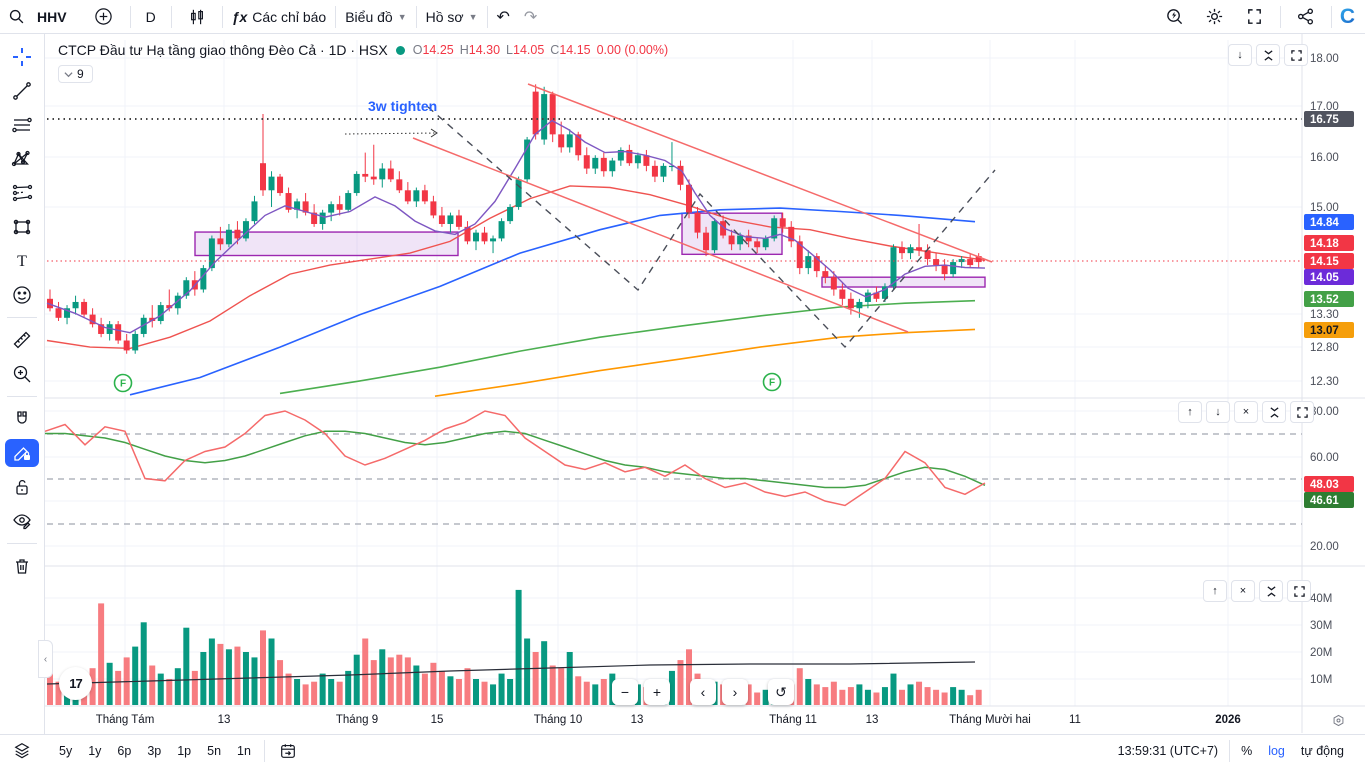 This screenshot has height=767, width=1365. Describe the element at coordinates (781, 692) in the screenshot. I see `reset-chart-button: ↺` at that location.